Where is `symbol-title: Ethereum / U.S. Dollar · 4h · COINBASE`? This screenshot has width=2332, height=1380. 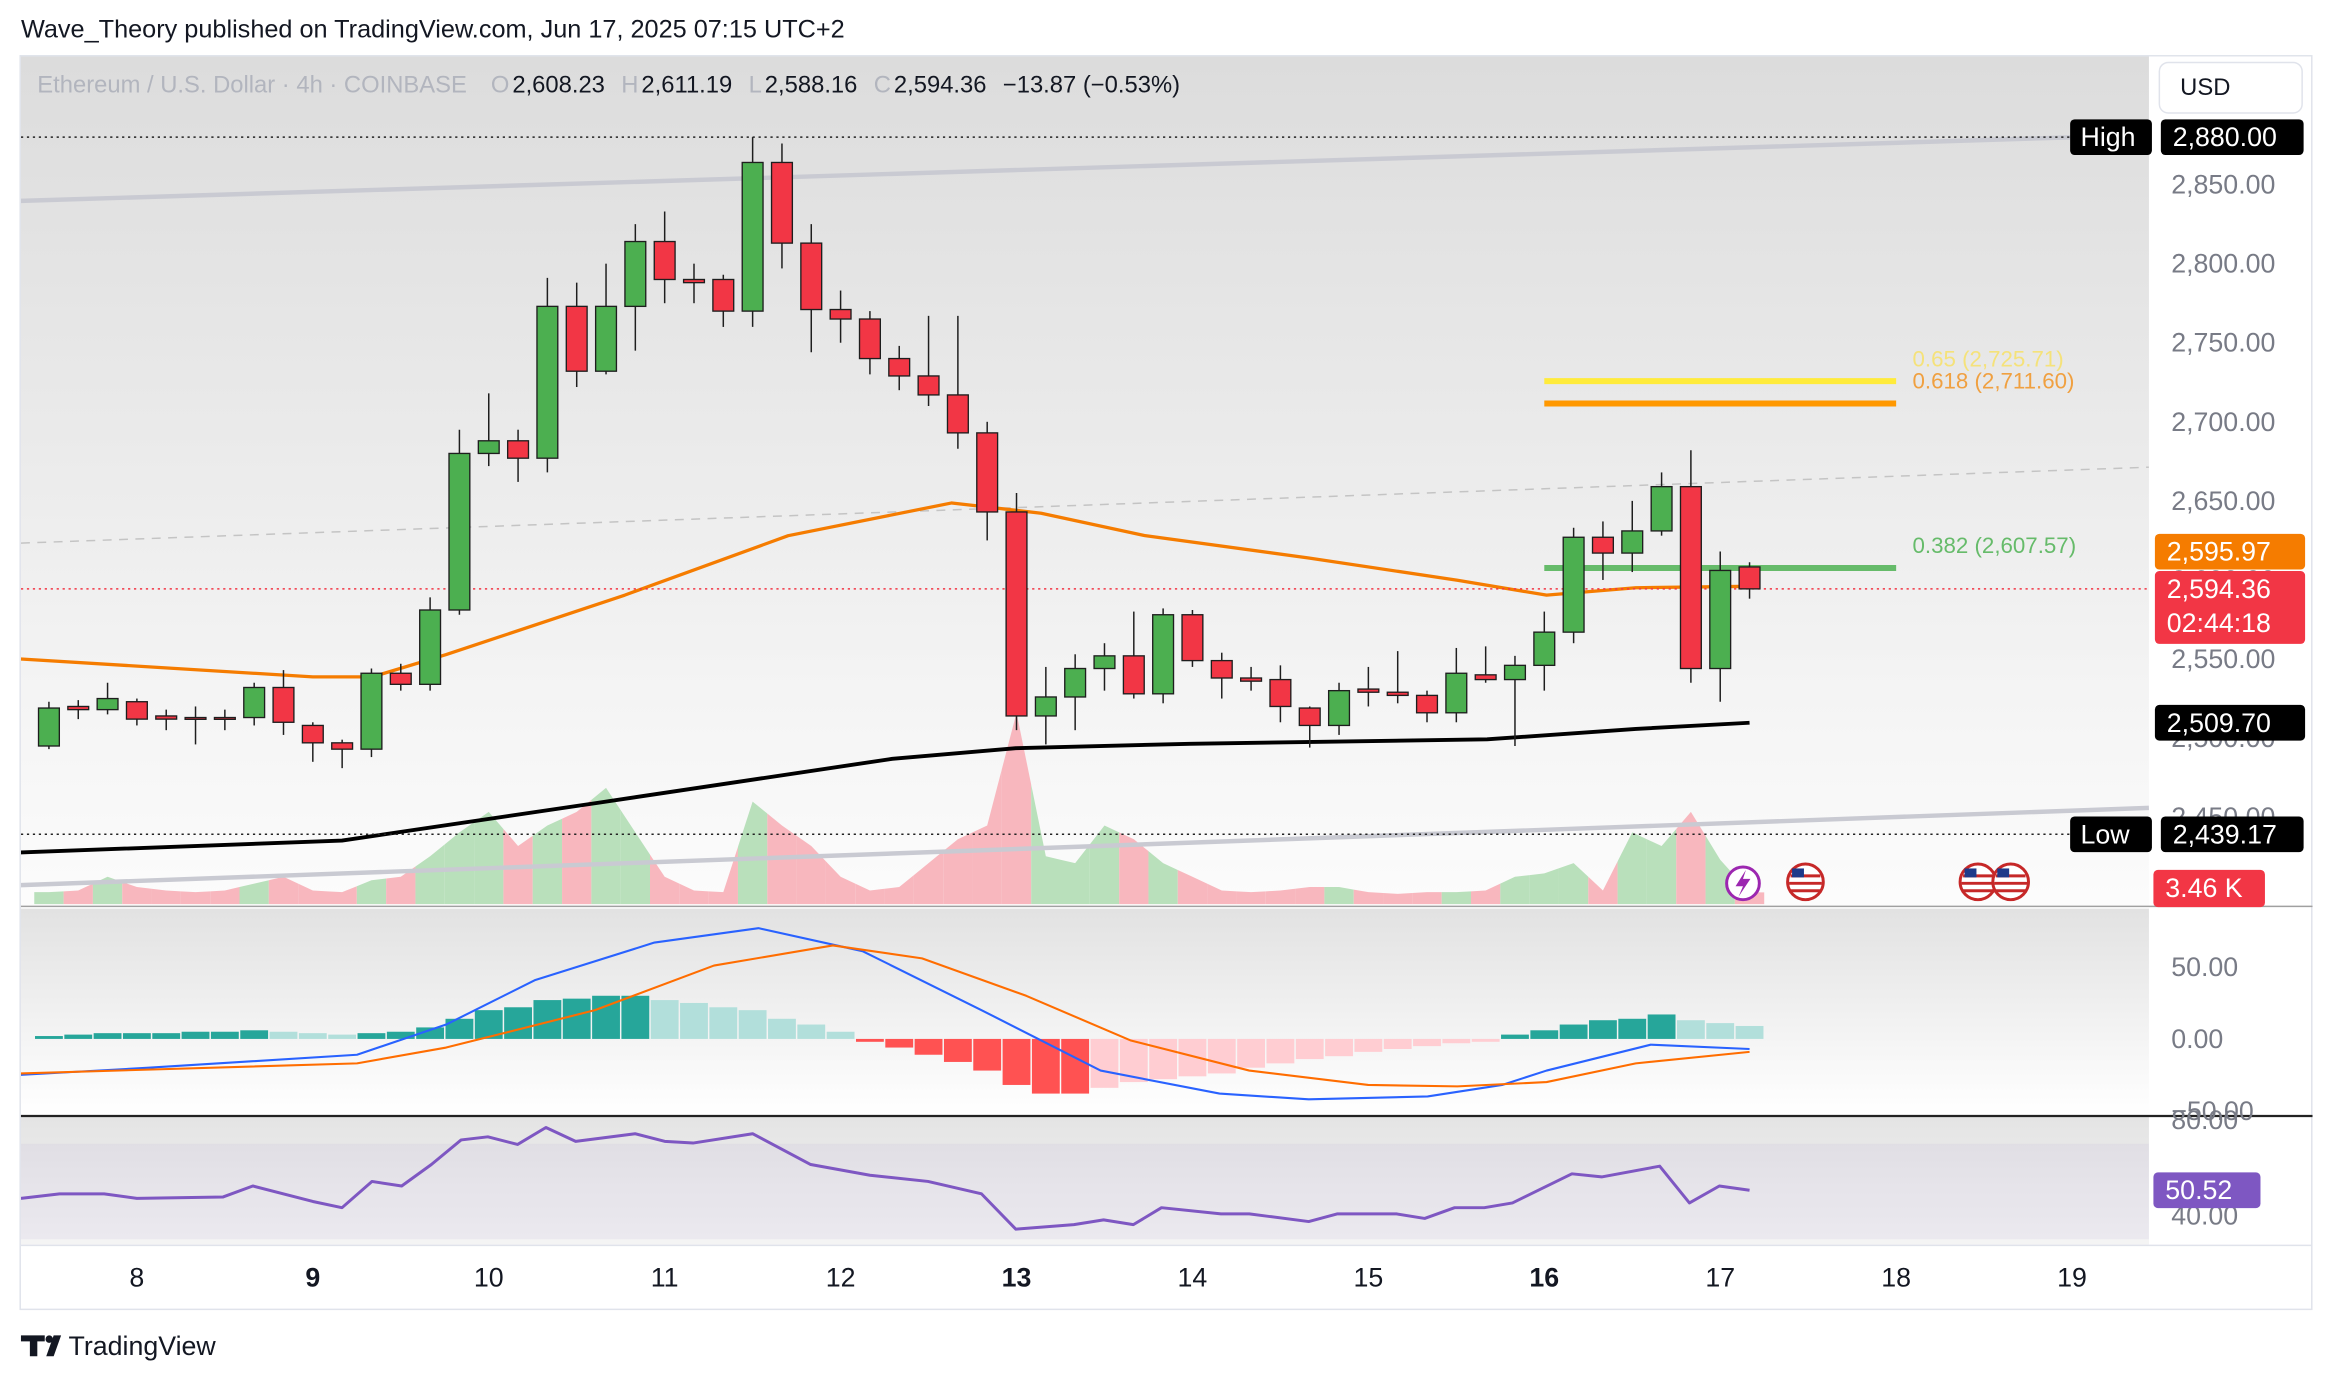
symbol-title: Ethereum / U.S. Dollar · 4h · COINBASE is located at coordinates (252, 84).